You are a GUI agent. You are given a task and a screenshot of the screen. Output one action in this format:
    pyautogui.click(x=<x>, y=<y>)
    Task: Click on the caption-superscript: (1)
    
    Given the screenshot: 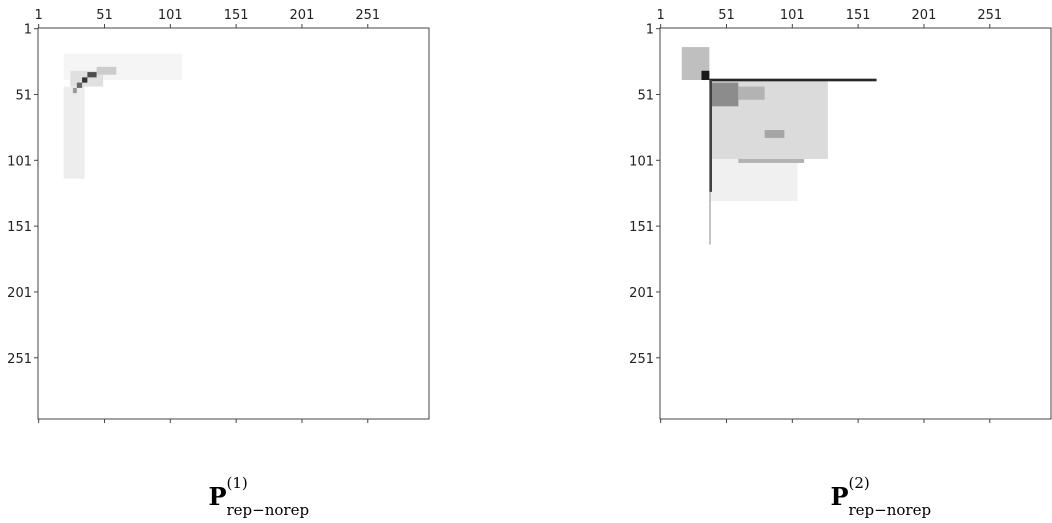 What is the action you would take?
    pyautogui.click(x=237, y=483)
    